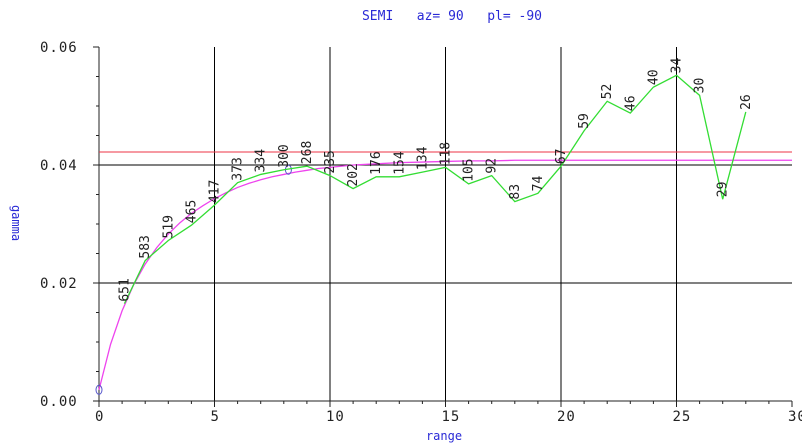 The image size is (802, 445). What do you see at coordinates (446, 153) in the screenshot?
I see `pair-count-label: 118` at bounding box center [446, 153].